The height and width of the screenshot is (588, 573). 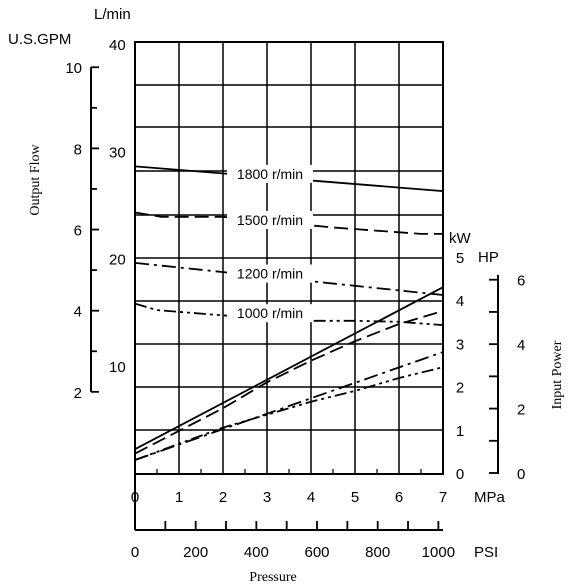 I want to click on series-label: 1500 r/min, so click(x=270, y=220).